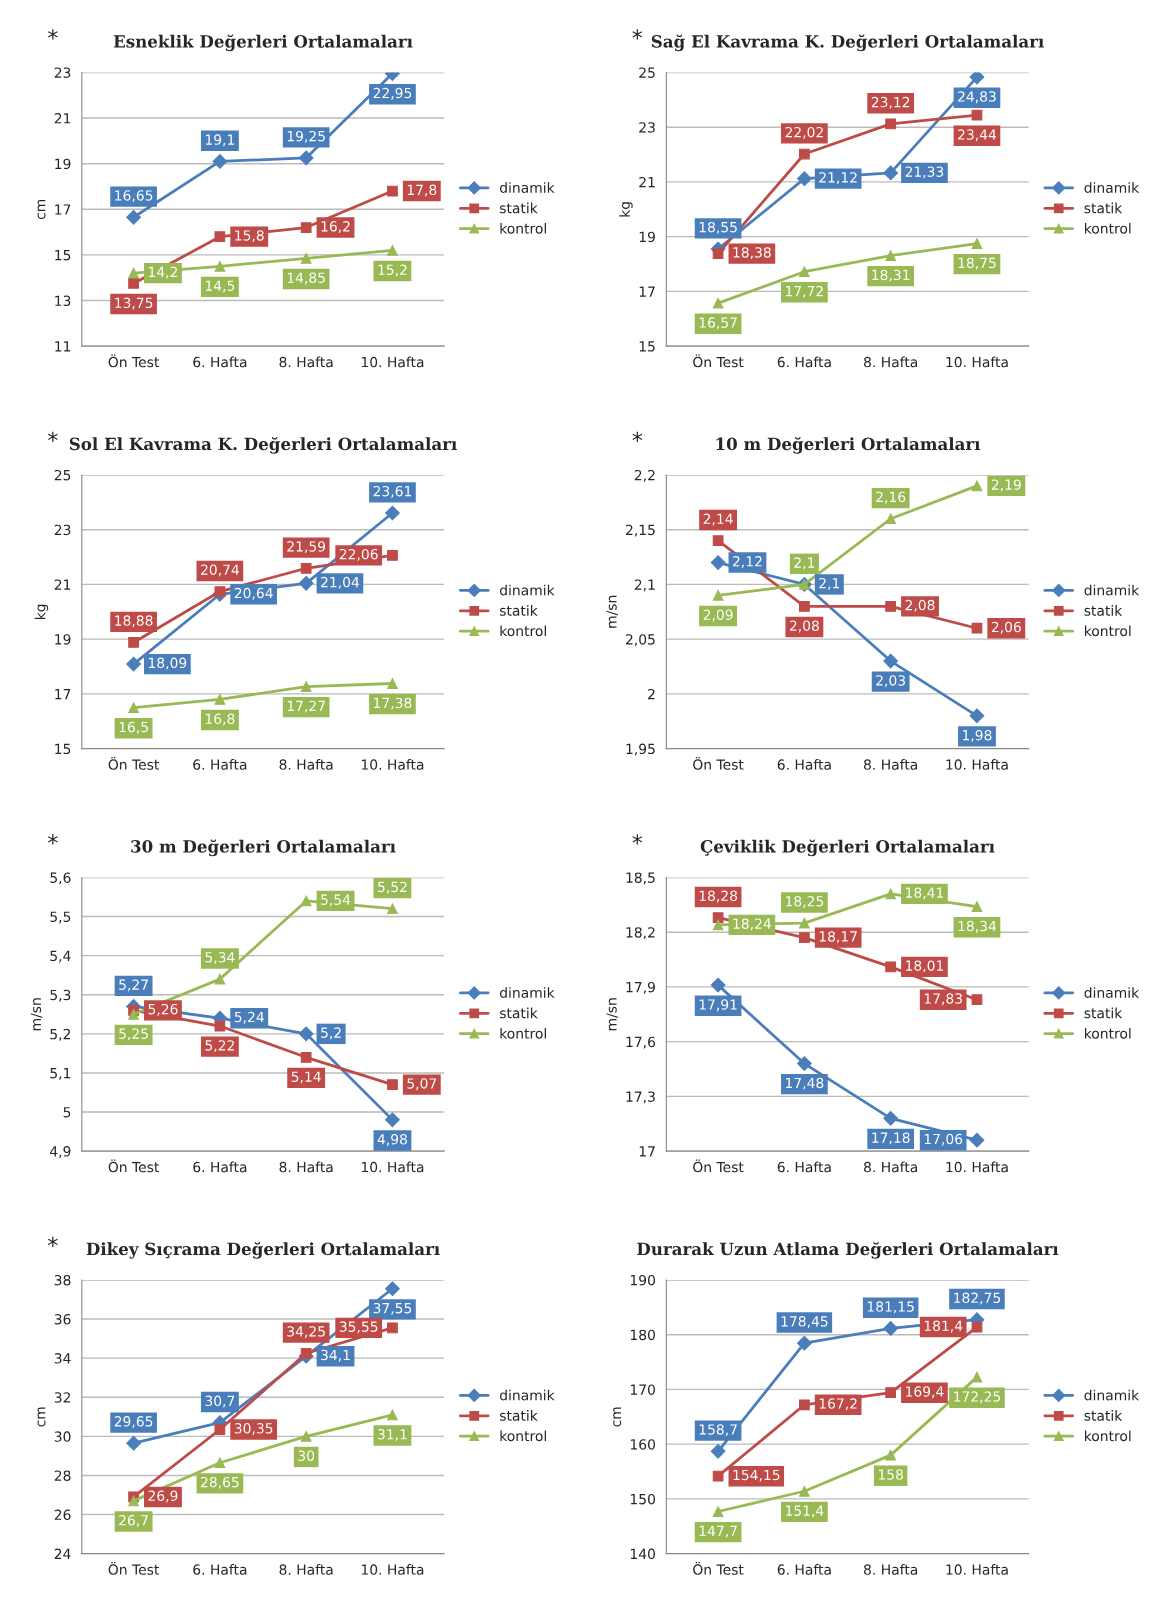 The image size is (1169, 1610). I want to click on data-label: 5,27, so click(133, 985).